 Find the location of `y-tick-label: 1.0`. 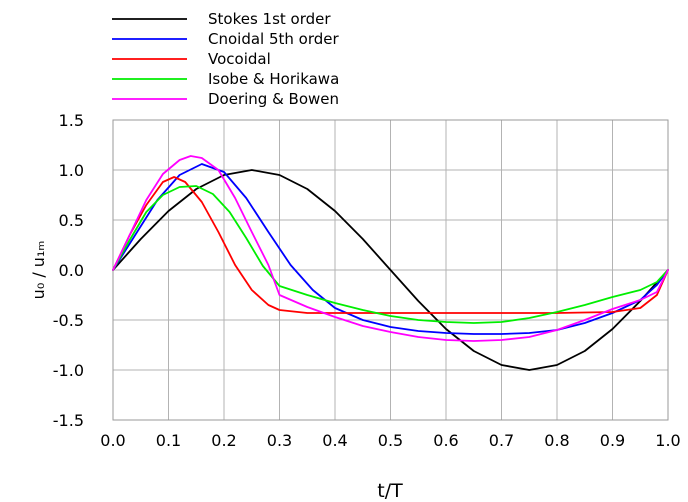

y-tick-label: 1.0 is located at coordinates (71, 170).